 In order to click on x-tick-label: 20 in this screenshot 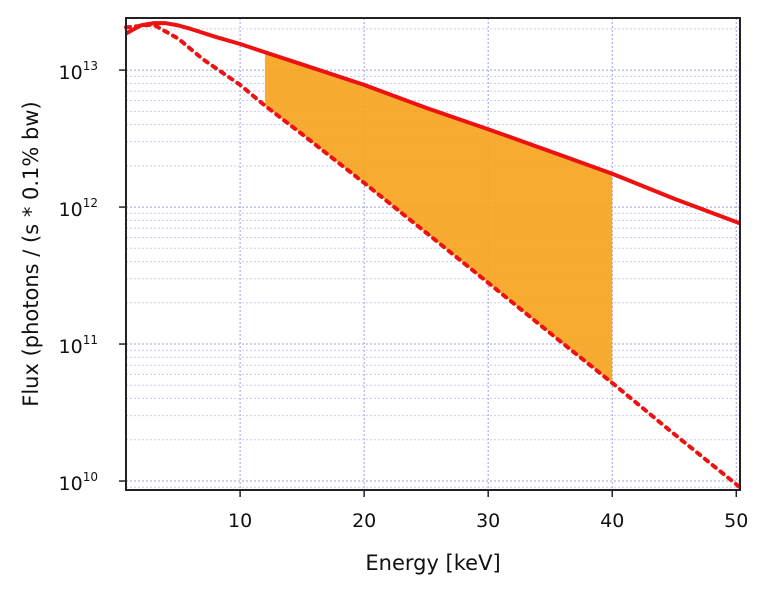, I will do `click(364, 521)`.